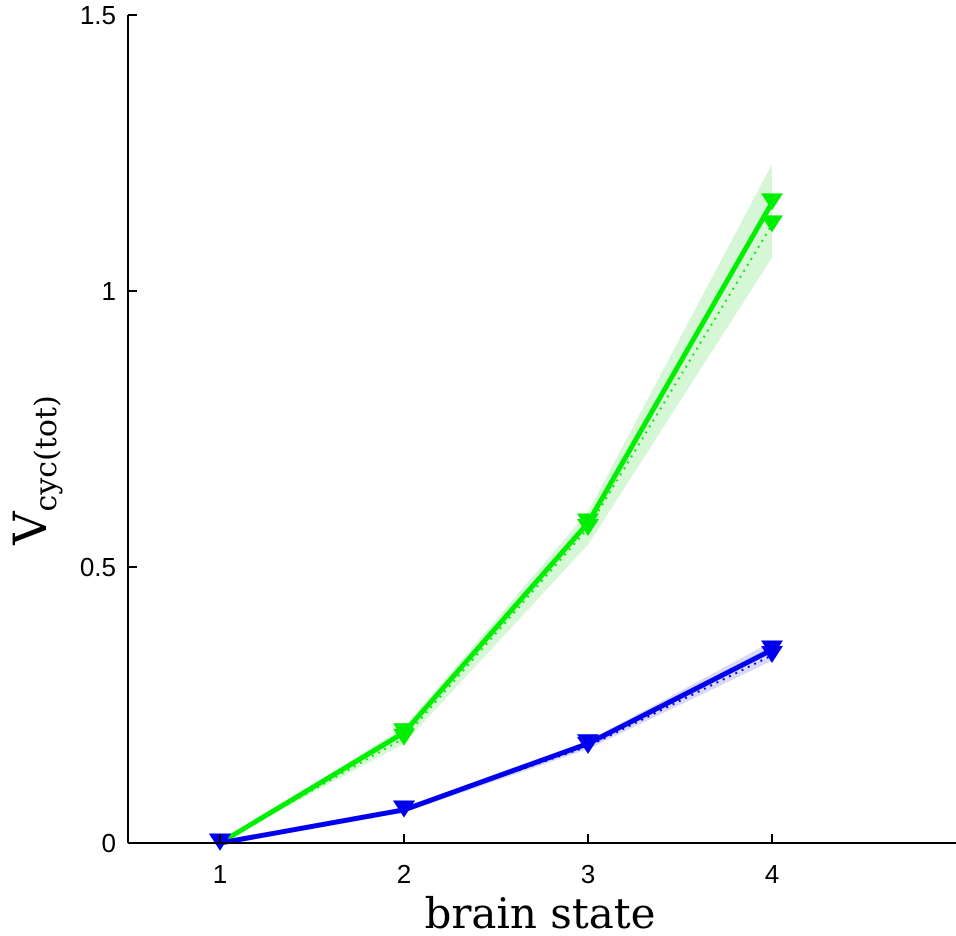 Image resolution: width=956 pixels, height=936 pixels. I want to click on y-tick-label: 0, so click(109, 843).